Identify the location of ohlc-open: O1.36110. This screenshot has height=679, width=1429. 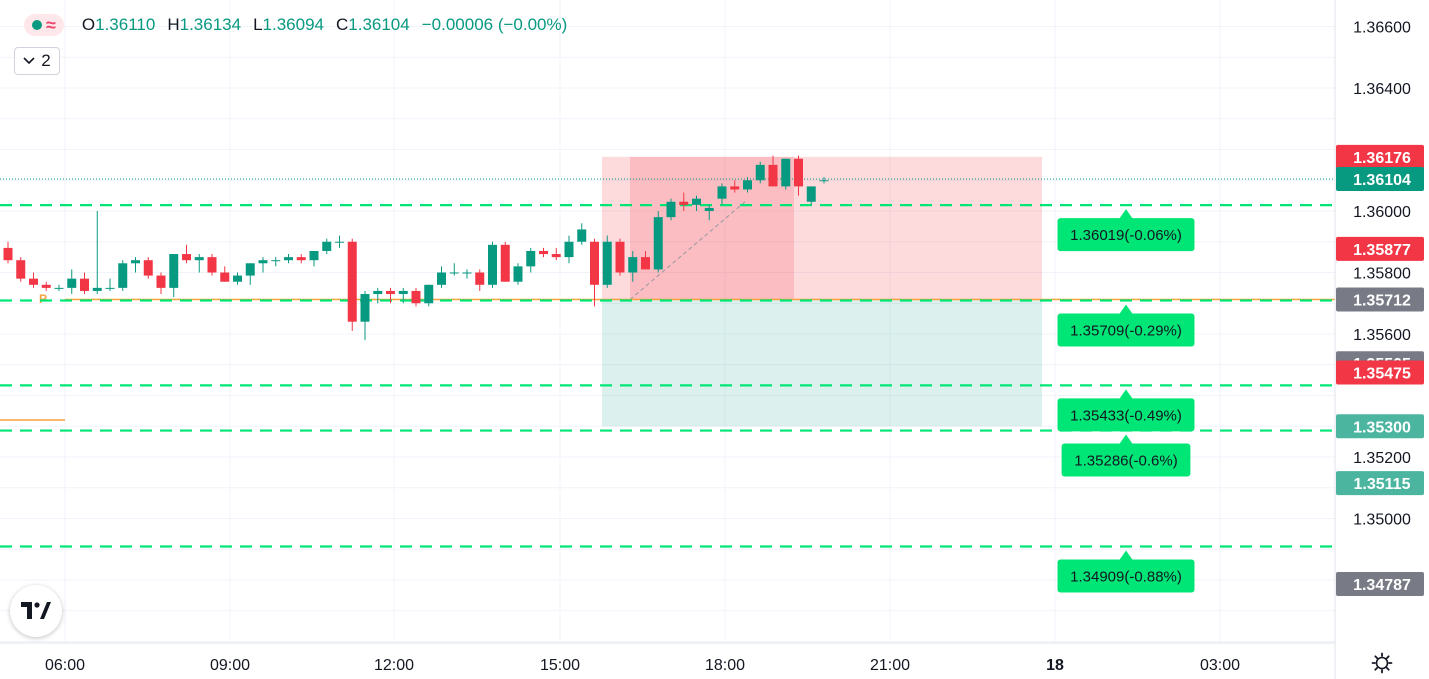
(118, 24).